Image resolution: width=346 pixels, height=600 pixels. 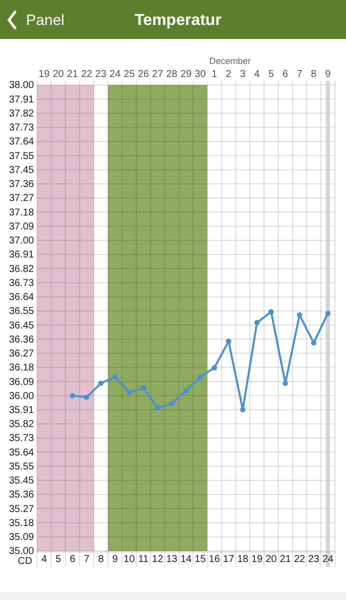 I want to click on x-tick-label: 5, so click(x=271, y=74).